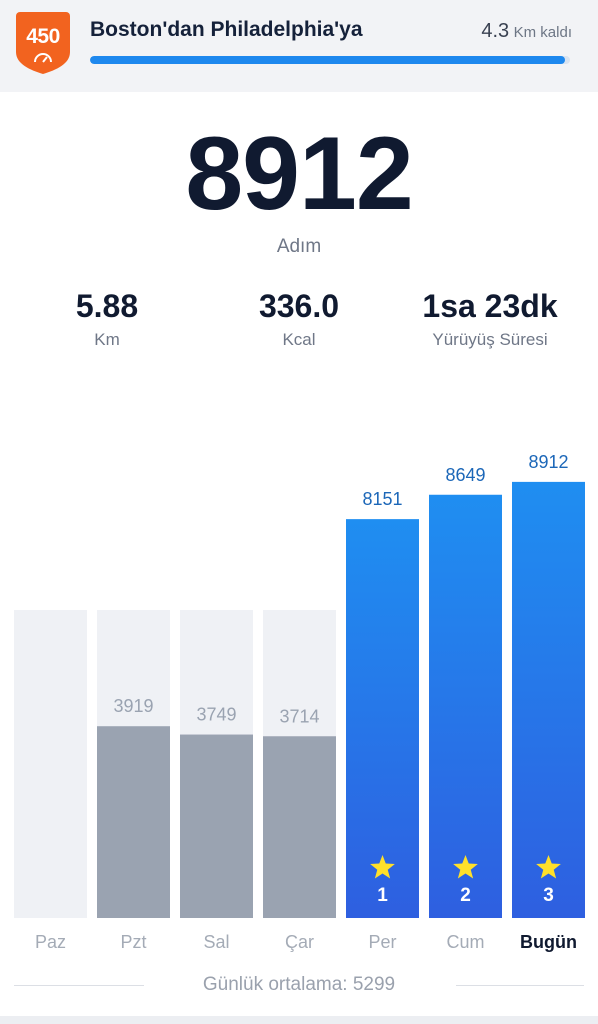 This screenshot has width=598, height=1024. I want to click on bar-value-label: 3749, so click(216, 715).